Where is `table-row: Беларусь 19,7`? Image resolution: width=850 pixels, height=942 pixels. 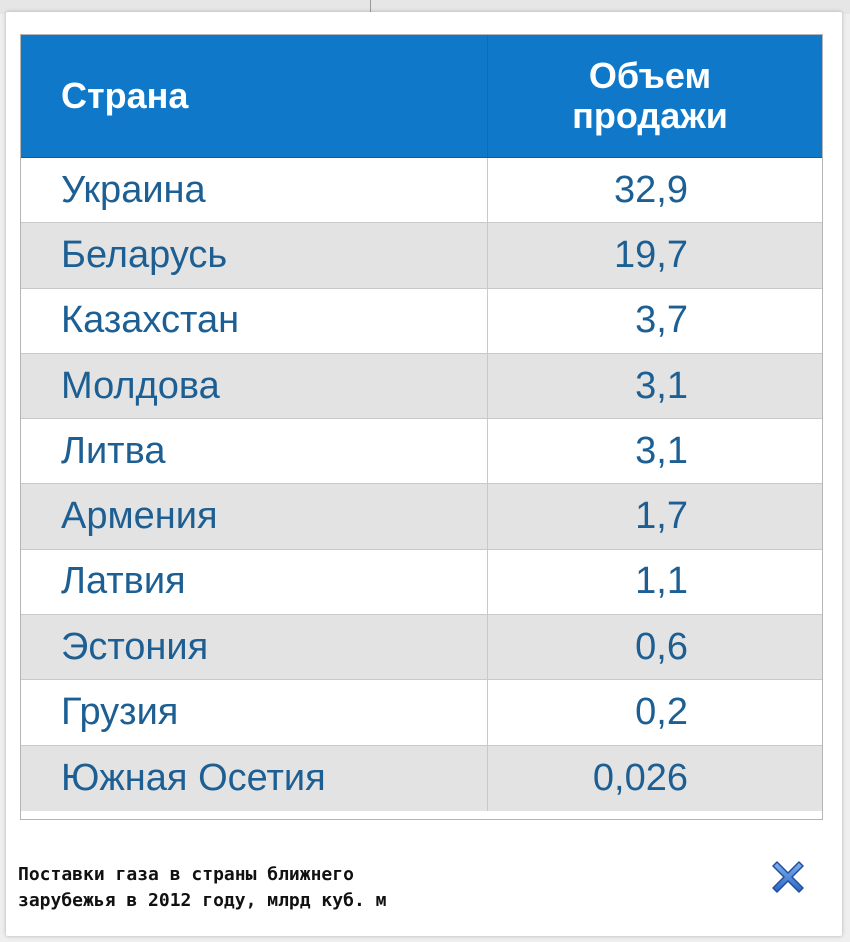
table-row: Беларусь 19,7 is located at coordinates (421, 256).